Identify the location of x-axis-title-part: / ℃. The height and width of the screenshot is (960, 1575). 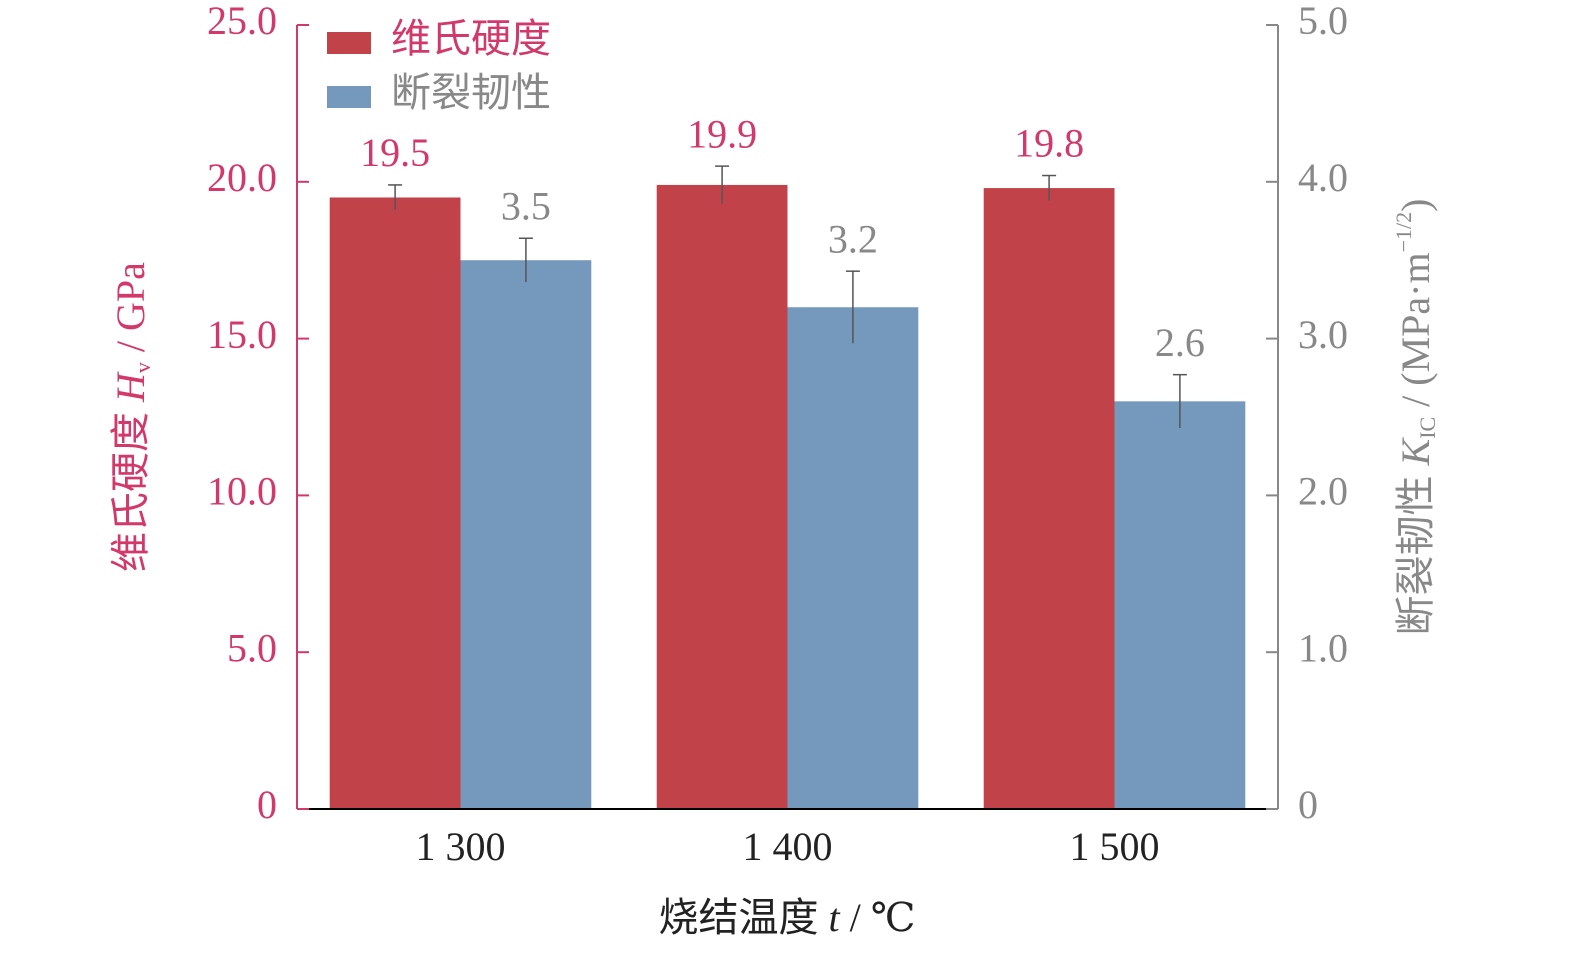
(878, 917).